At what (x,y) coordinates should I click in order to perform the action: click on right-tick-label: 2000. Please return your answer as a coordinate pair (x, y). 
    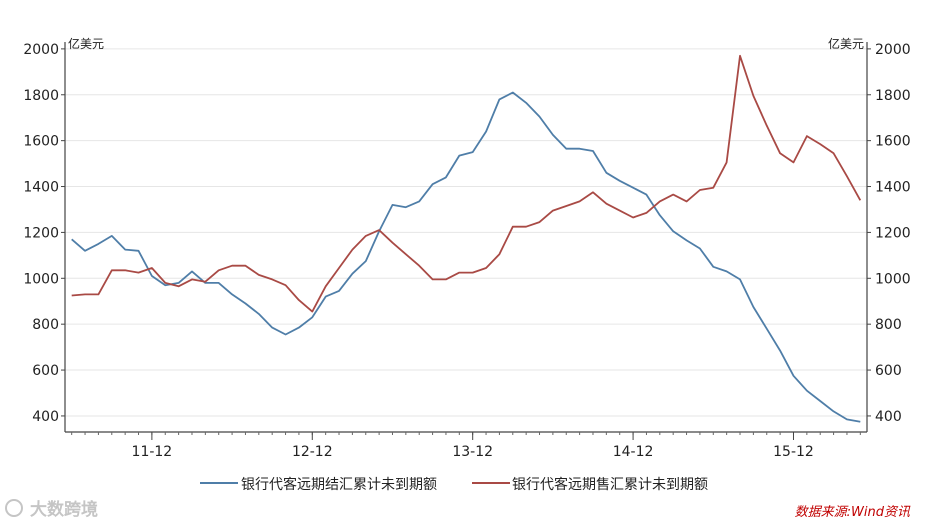
    Looking at the image, I should click on (893, 50).